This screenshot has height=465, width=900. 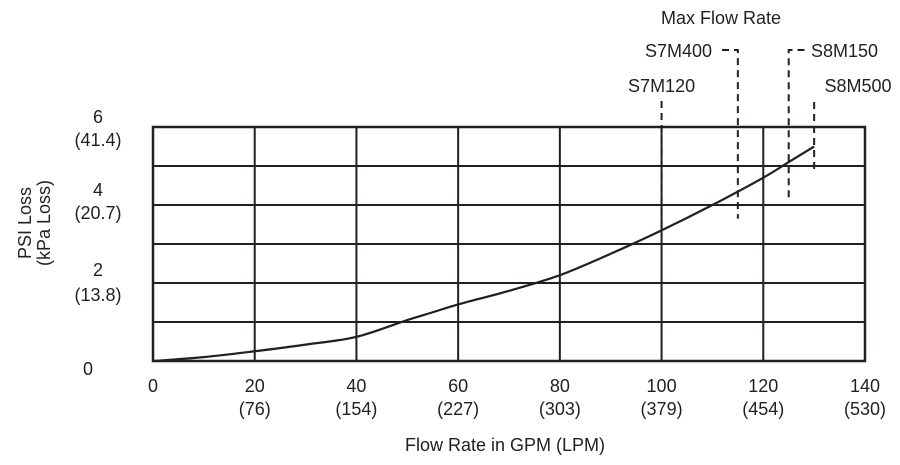 I want to click on marker-label-s8m500: S8M500, so click(x=857, y=86).